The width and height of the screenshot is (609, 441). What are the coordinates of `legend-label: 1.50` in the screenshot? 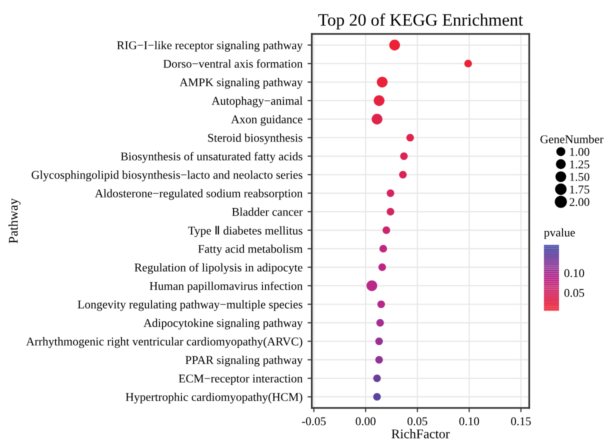 It's located at (580, 176).